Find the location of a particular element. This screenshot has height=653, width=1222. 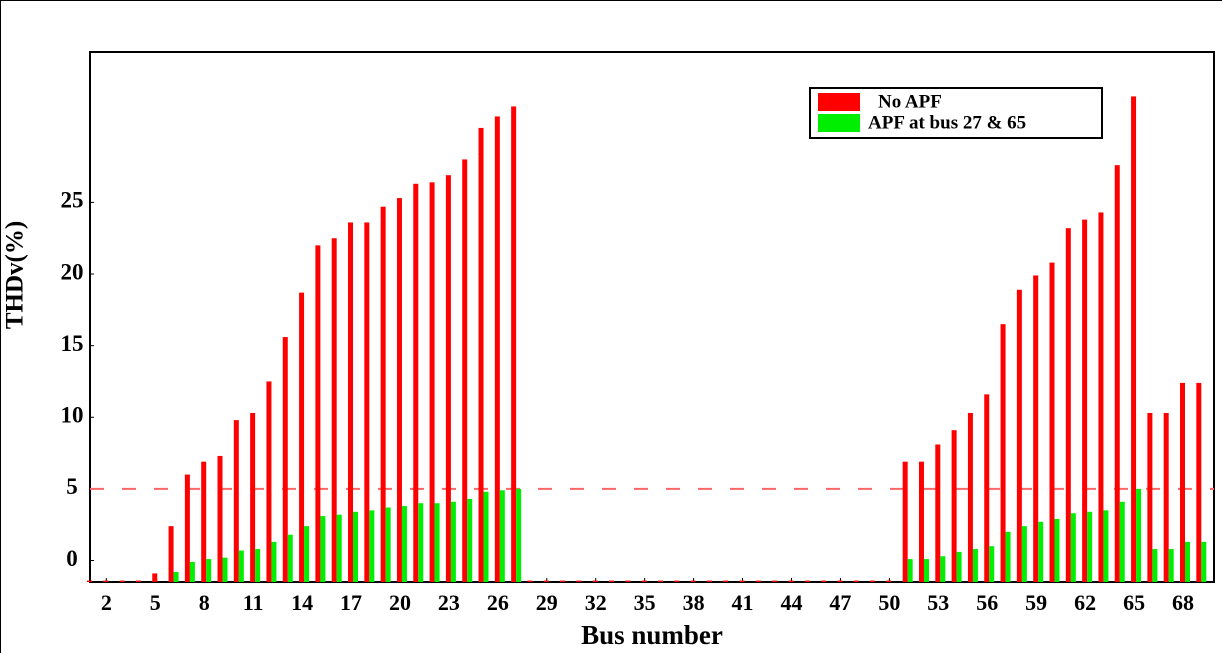

x-tick-label: 14 is located at coordinates (302, 602).